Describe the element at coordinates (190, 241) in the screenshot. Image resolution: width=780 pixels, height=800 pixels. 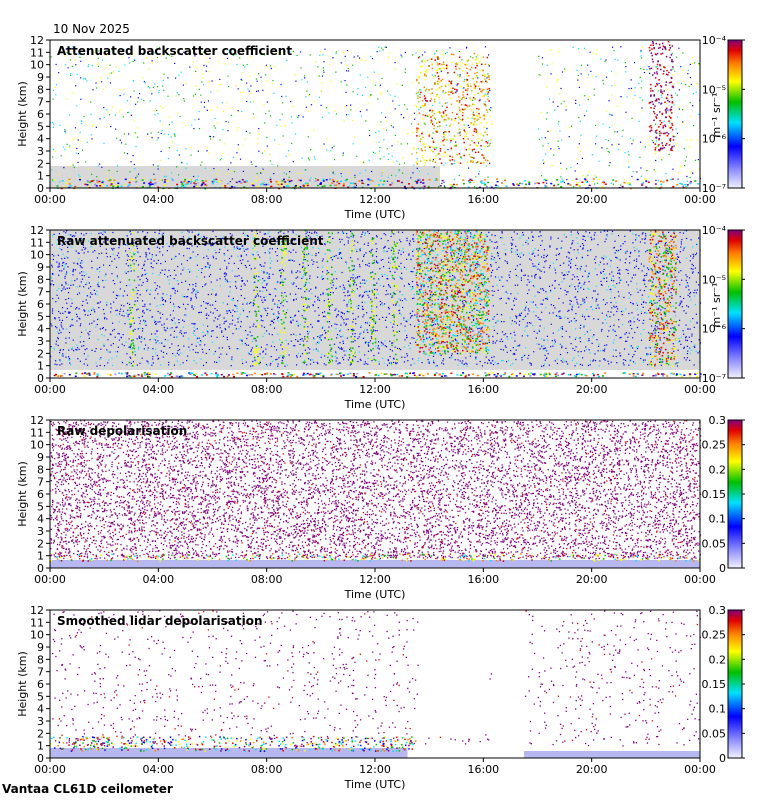
I see `panel-title: Raw attenuated backscatter coefficient` at that location.